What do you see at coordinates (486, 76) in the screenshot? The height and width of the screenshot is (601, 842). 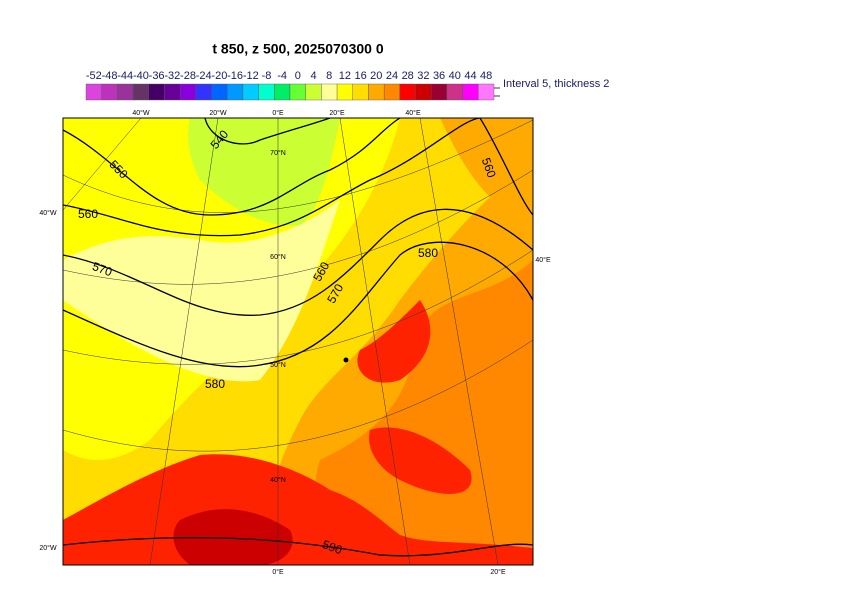 I see `colorbar-label: 48` at bounding box center [486, 76].